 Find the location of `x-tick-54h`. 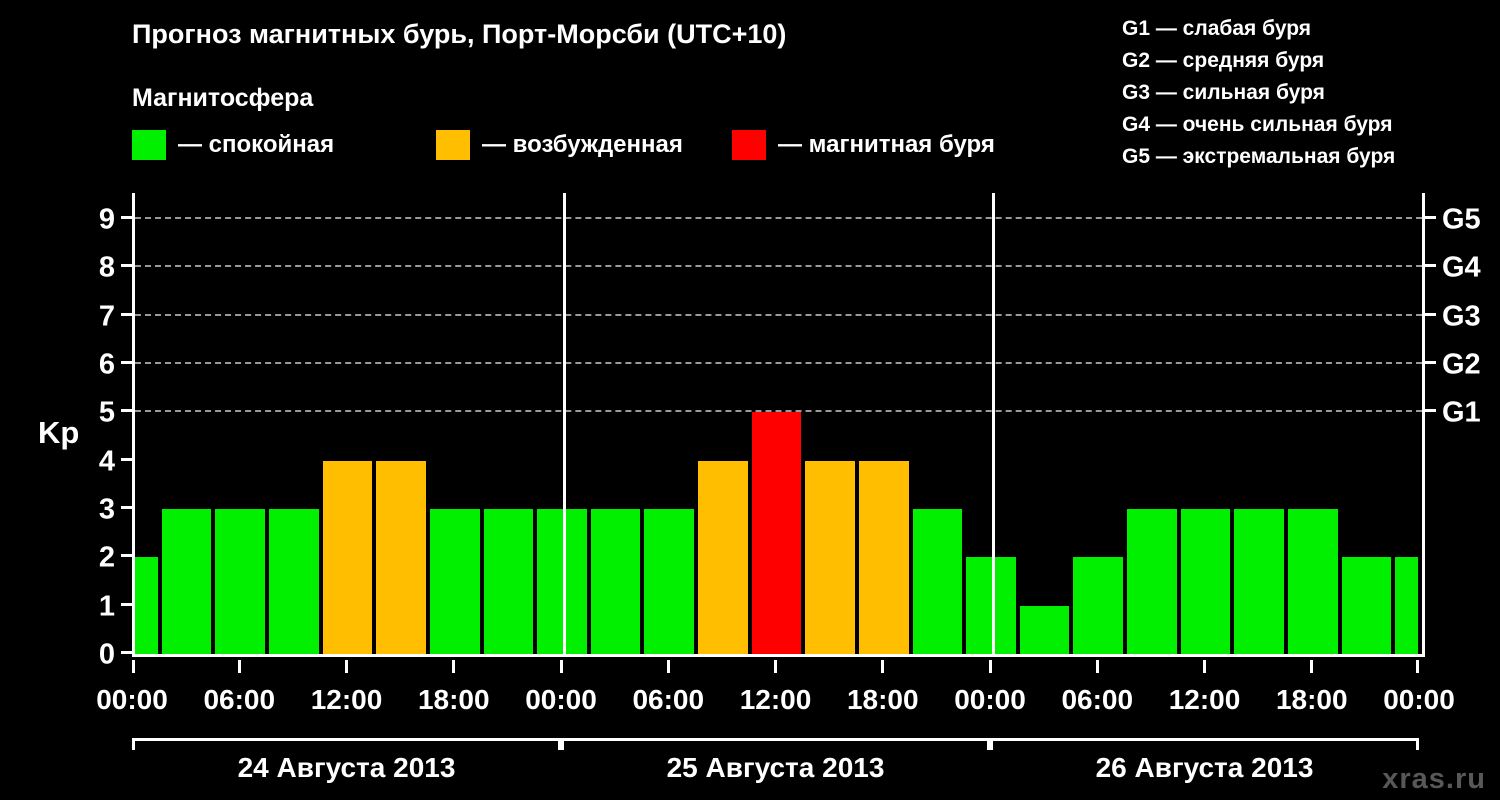

x-tick-54h is located at coordinates (1097, 666).